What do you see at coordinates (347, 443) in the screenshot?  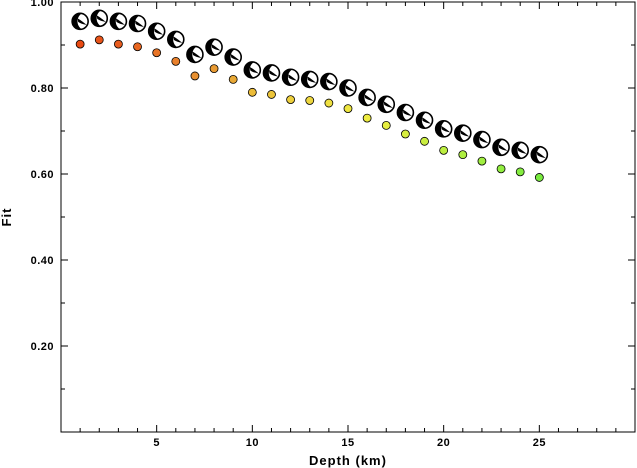 I see `x-tick-label: 15` at bounding box center [347, 443].